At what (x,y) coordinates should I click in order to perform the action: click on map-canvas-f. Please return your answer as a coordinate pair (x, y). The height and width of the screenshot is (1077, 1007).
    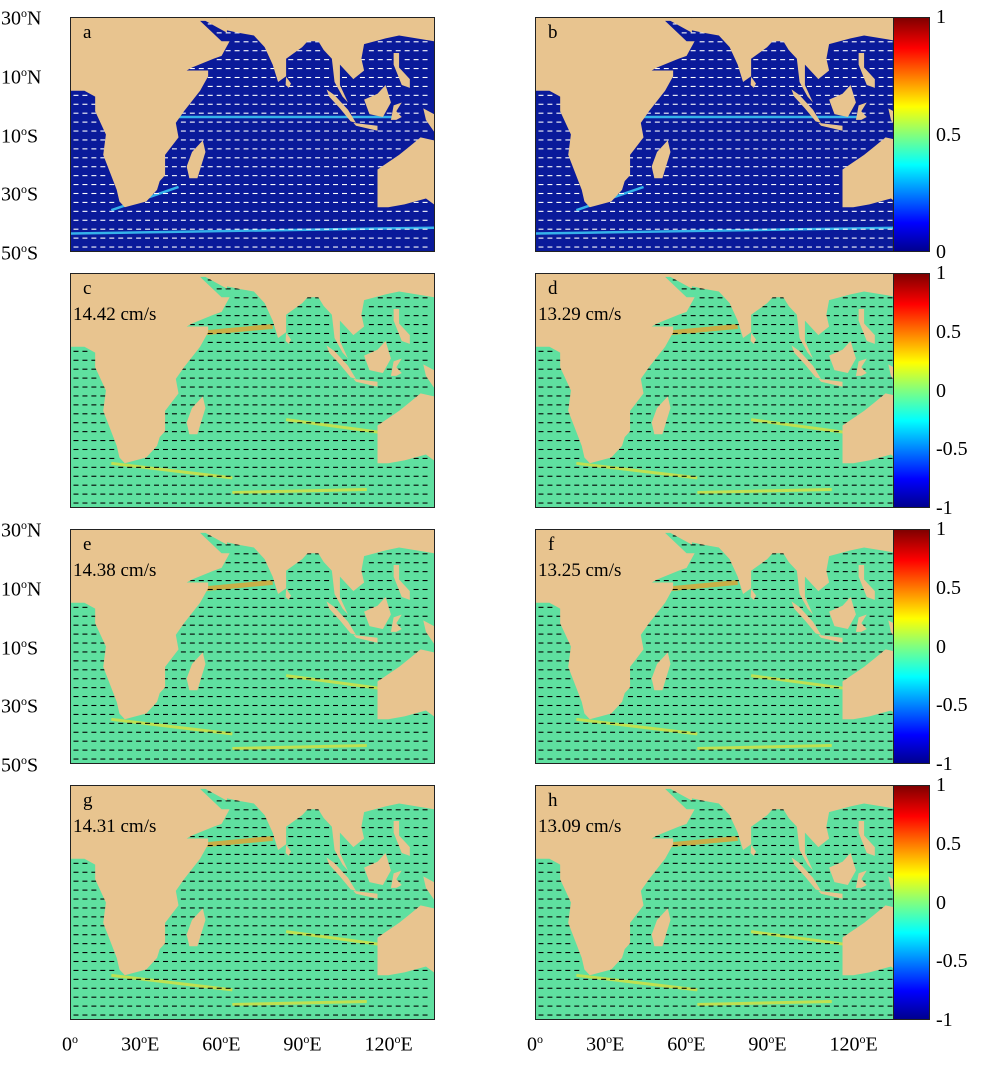
    Looking at the image, I should click on (717, 646).